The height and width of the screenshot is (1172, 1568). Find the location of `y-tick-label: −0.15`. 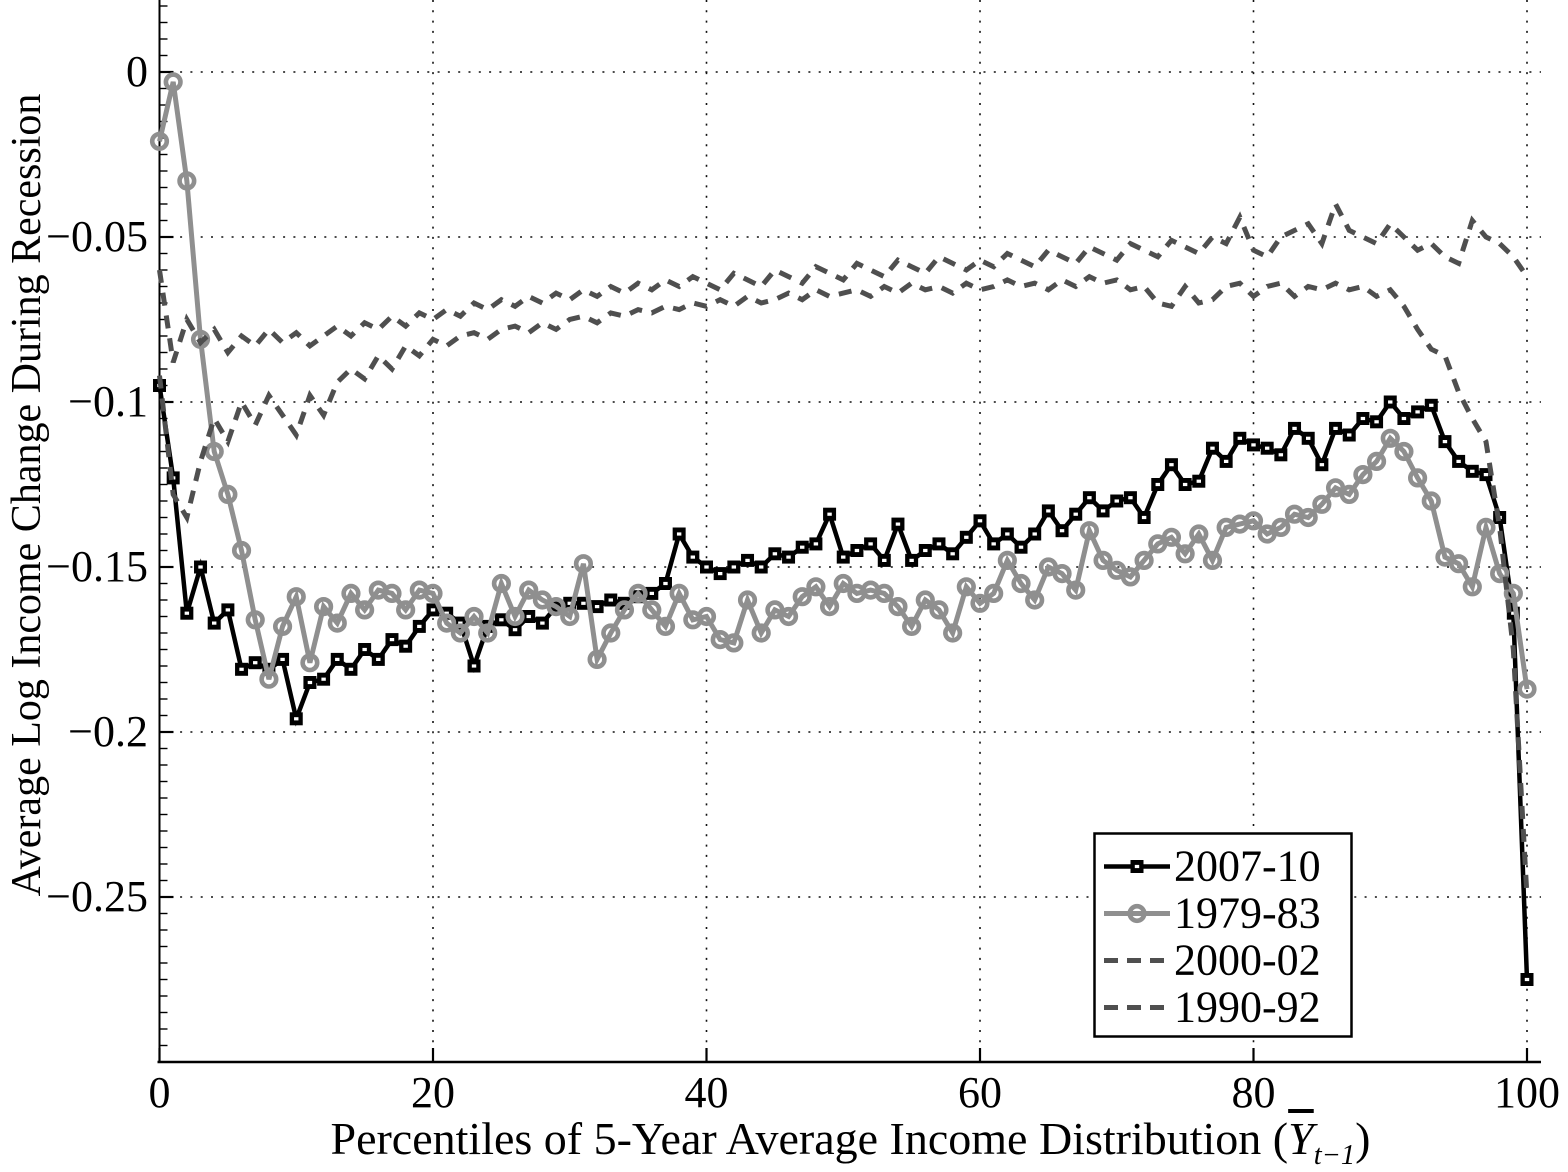

y-tick-label: −0.15 is located at coordinates (97, 566).